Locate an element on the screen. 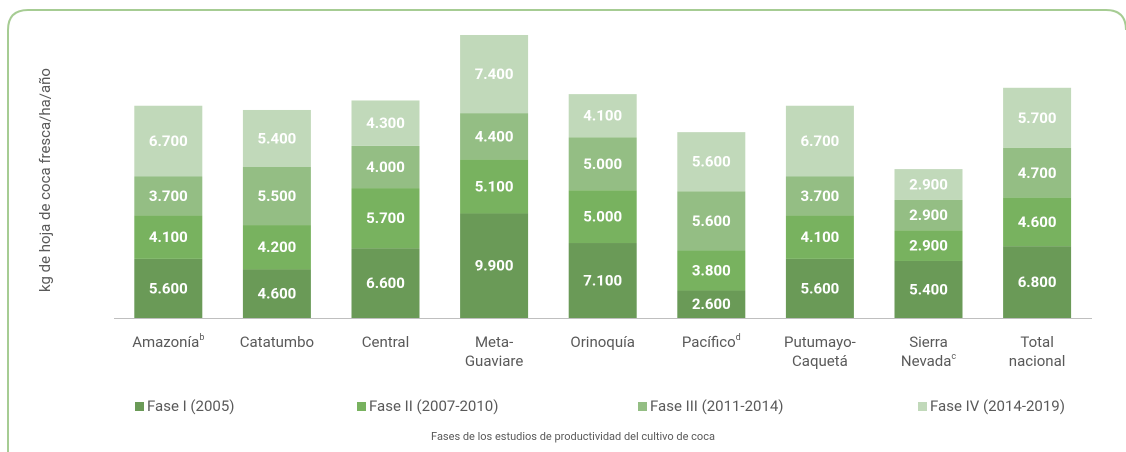  x-tick-label-text: Orinoquía is located at coordinates (602, 342).